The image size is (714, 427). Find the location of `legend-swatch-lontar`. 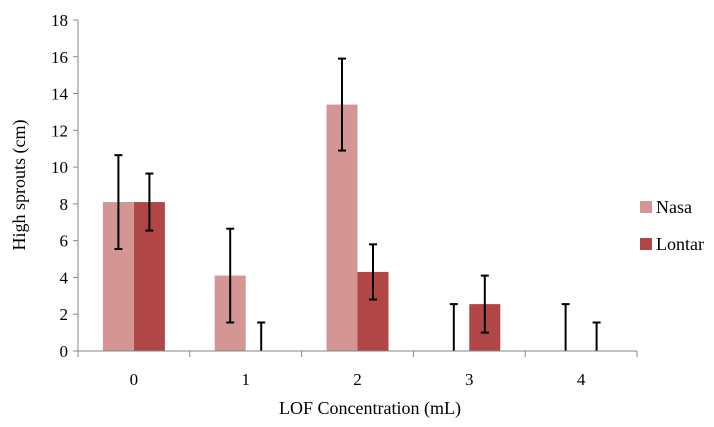

legend-swatch-lontar is located at coordinates (646, 244).